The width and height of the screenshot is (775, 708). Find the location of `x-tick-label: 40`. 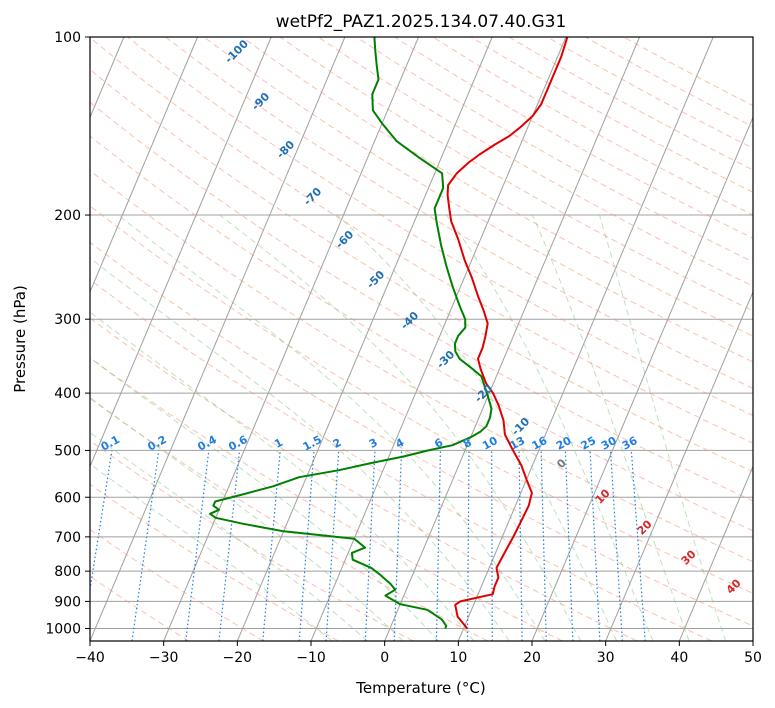

x-tick-label: 40 is located at coordinates (679, 658).